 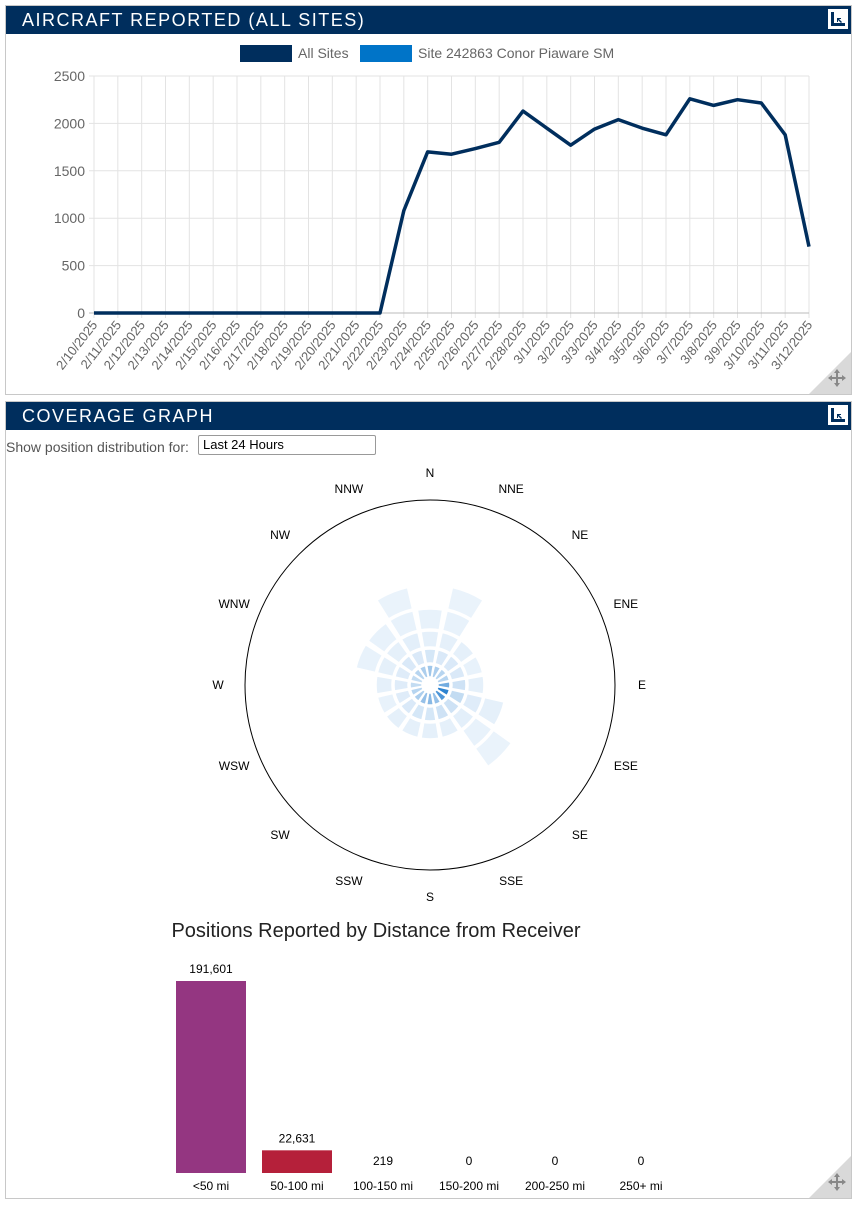 What do you see at coordinates (81, 313) in the screenshot?
I see `y-tick-label: 0` at bounding box center [81, 313].